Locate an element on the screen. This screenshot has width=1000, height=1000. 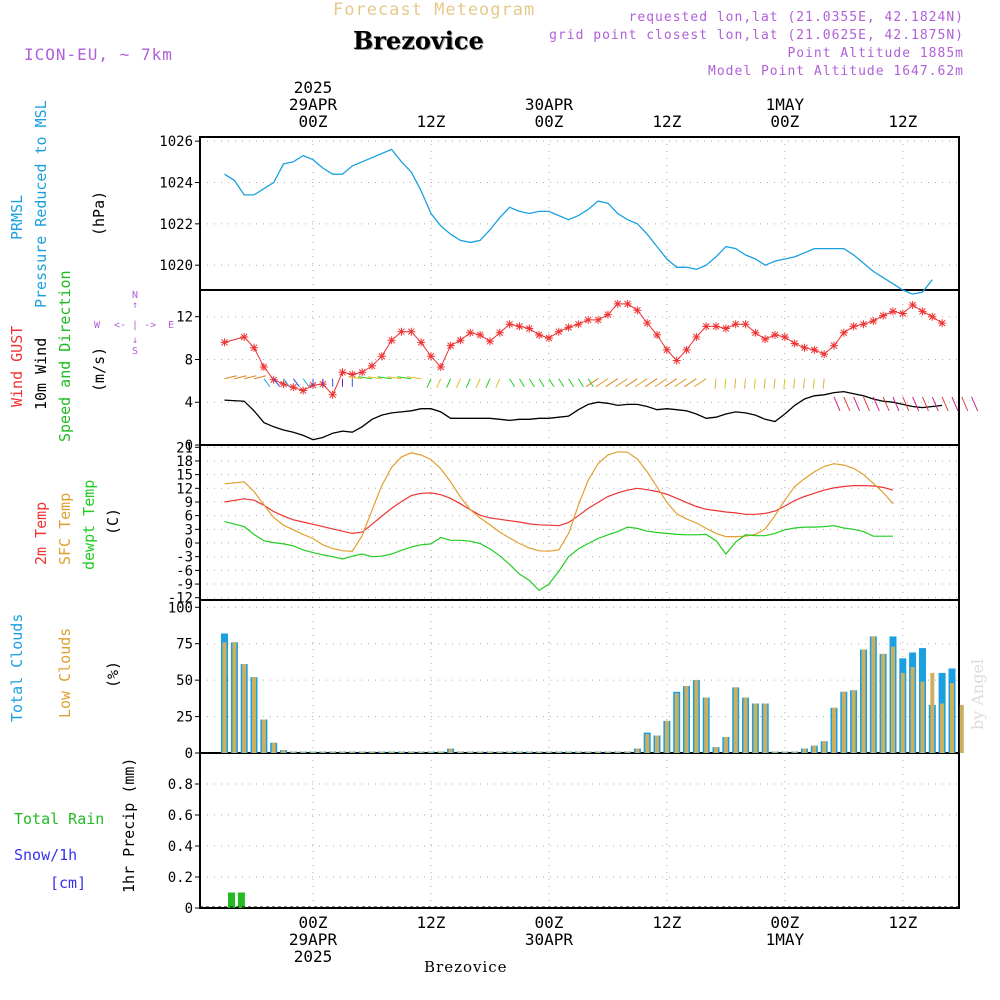
ytick-label-temperature: -3 is located at coordinates (184, 558).